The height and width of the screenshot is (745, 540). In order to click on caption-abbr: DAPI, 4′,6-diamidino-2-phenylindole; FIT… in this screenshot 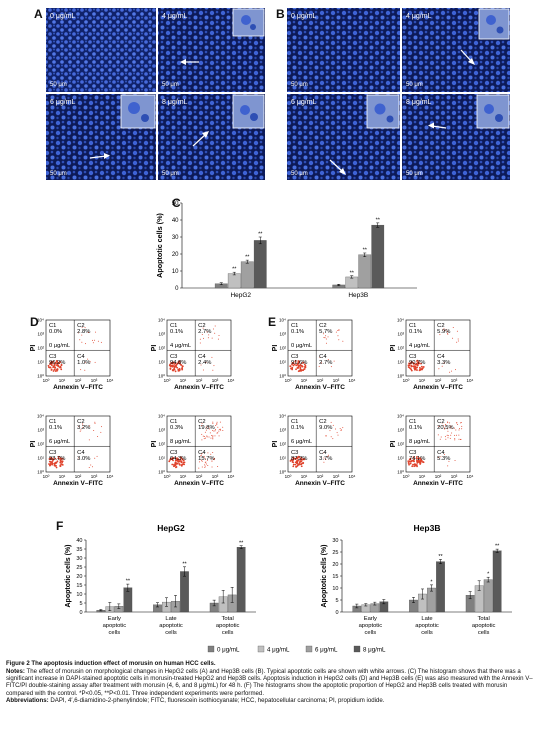, I will do `click(216, 701)`.